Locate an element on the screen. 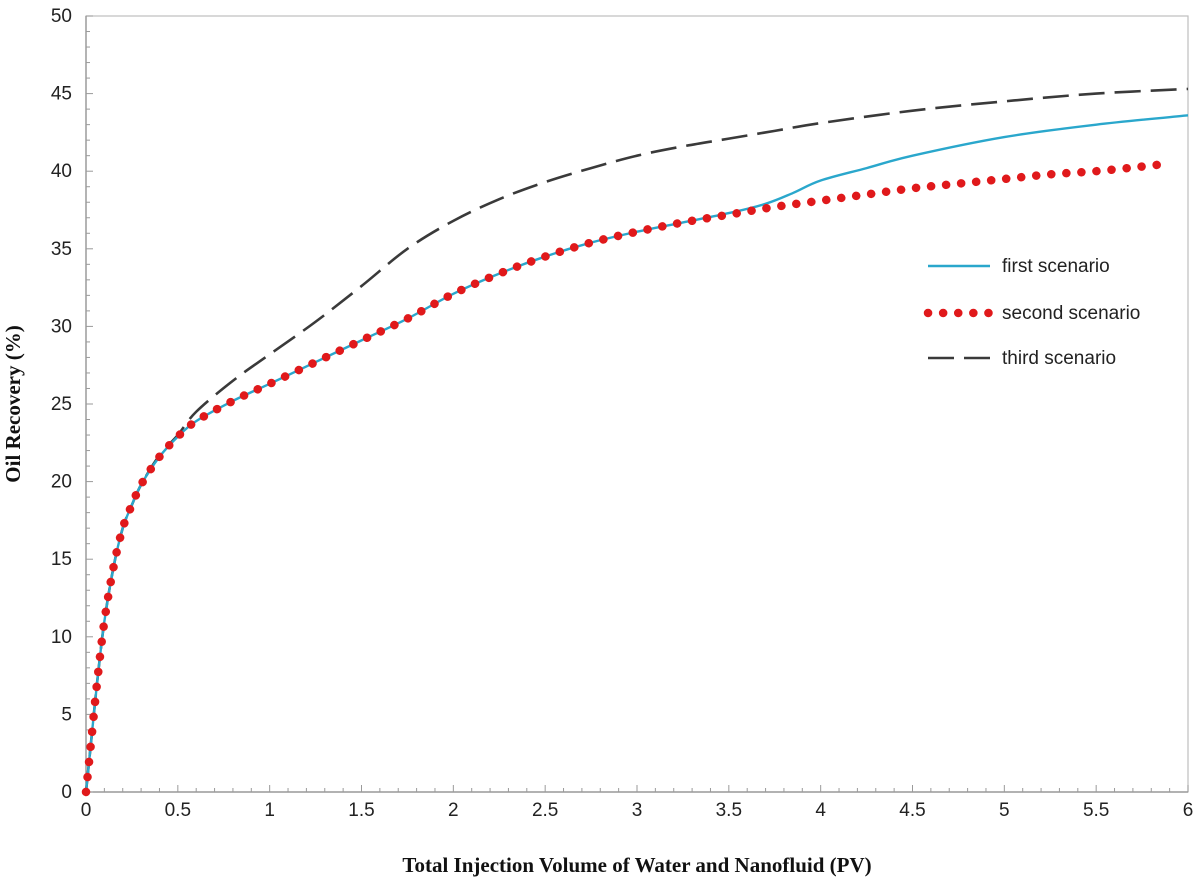  x-tick-label: 1.5 is located at coordinates (361, 810).